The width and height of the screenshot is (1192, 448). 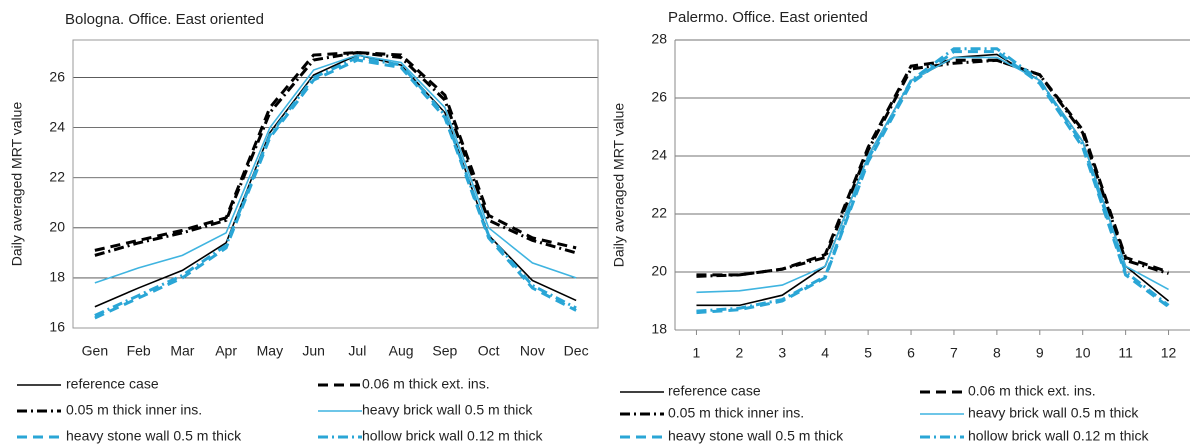 I want to click on x-tick-label: Gen, so click(x=95, y=351).